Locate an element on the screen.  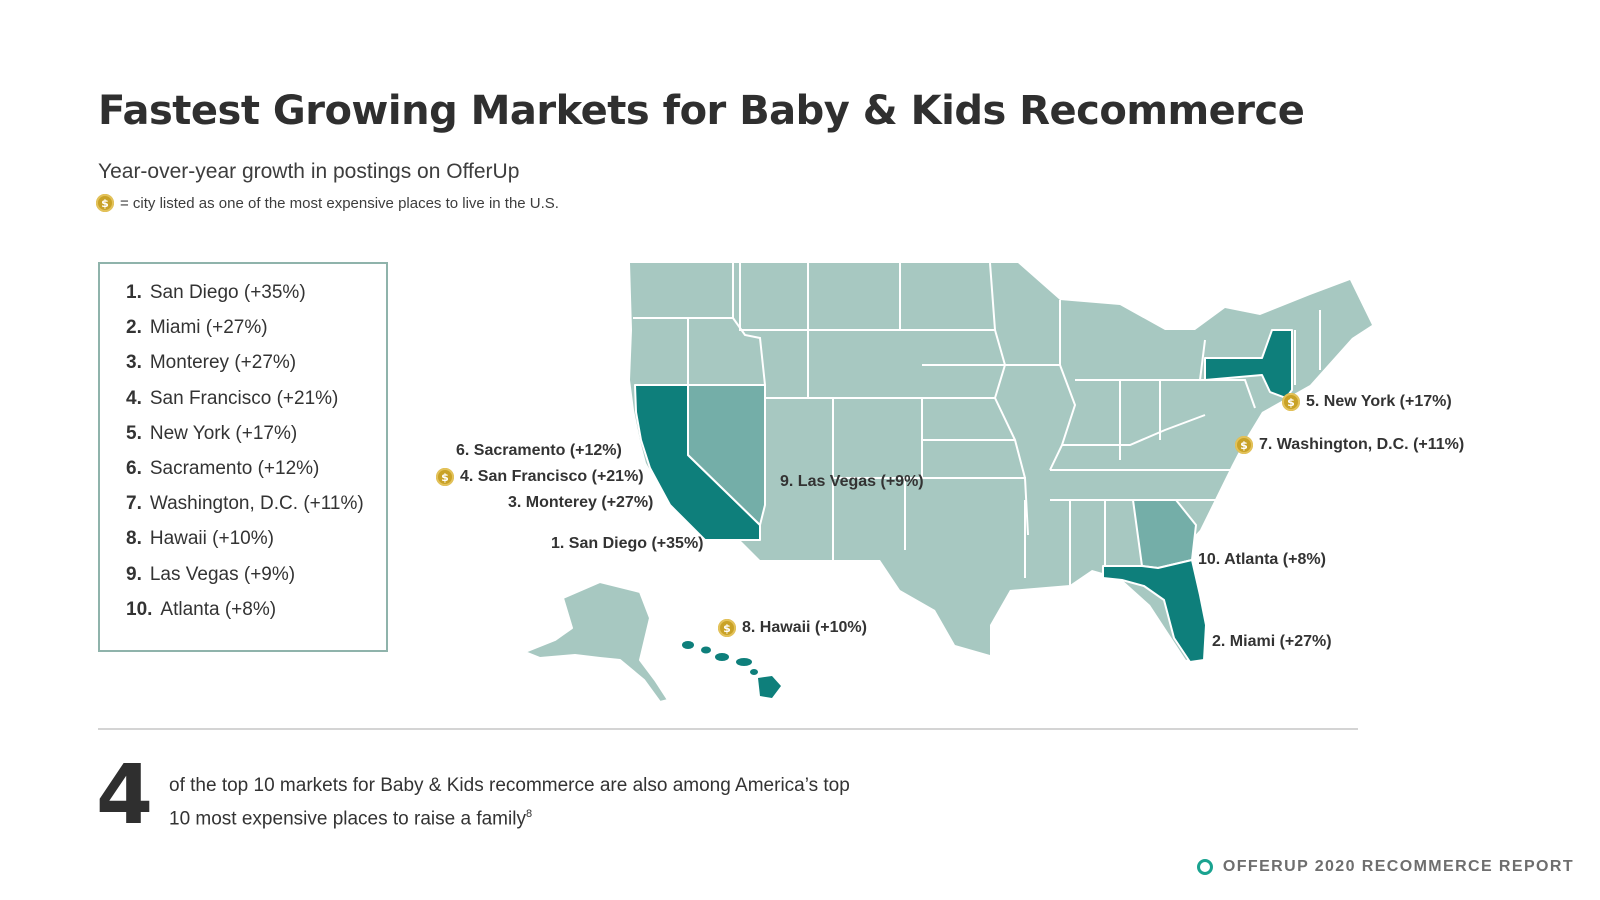
rank-number: 2. is located at coordinates (134, 328).